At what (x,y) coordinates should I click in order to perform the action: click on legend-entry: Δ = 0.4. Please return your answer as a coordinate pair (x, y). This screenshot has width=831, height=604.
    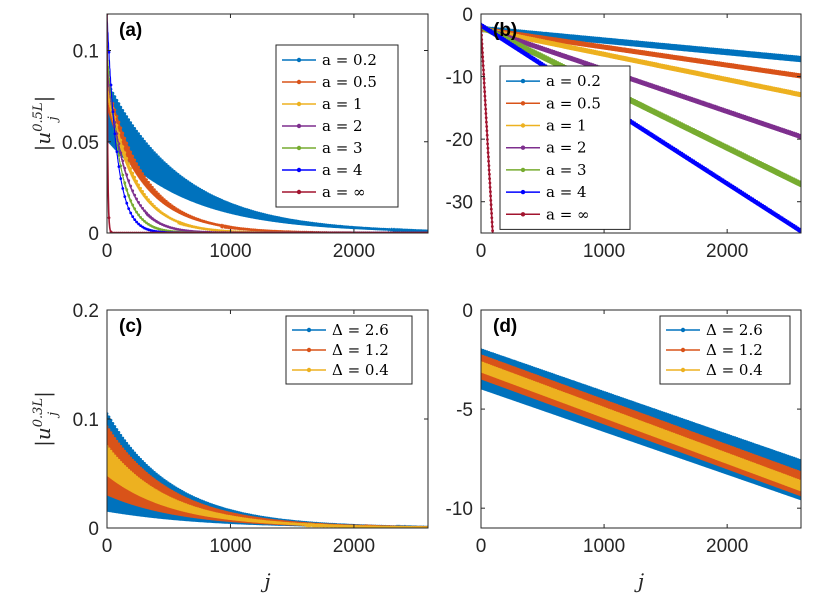
    Looking at the image, I should click on (360, 370).